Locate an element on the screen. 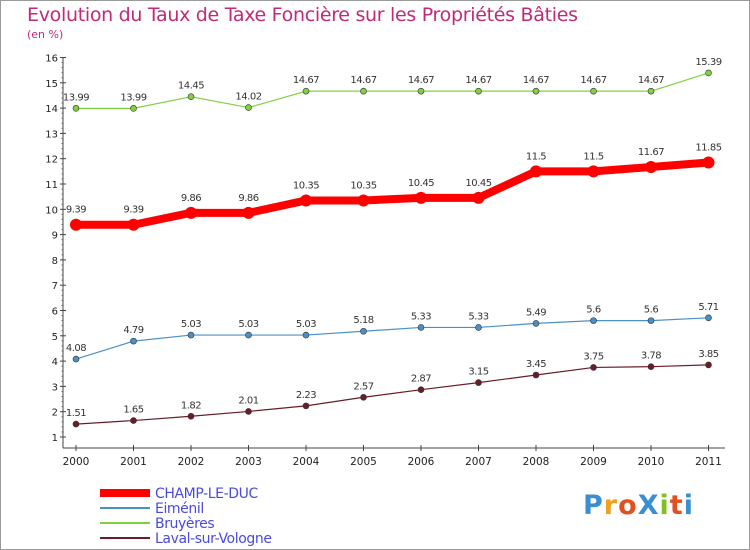 Image resolution: width=750 pixels, height=550 pixels. x-tick-label: 2004 is located at coordinates (306, 462).